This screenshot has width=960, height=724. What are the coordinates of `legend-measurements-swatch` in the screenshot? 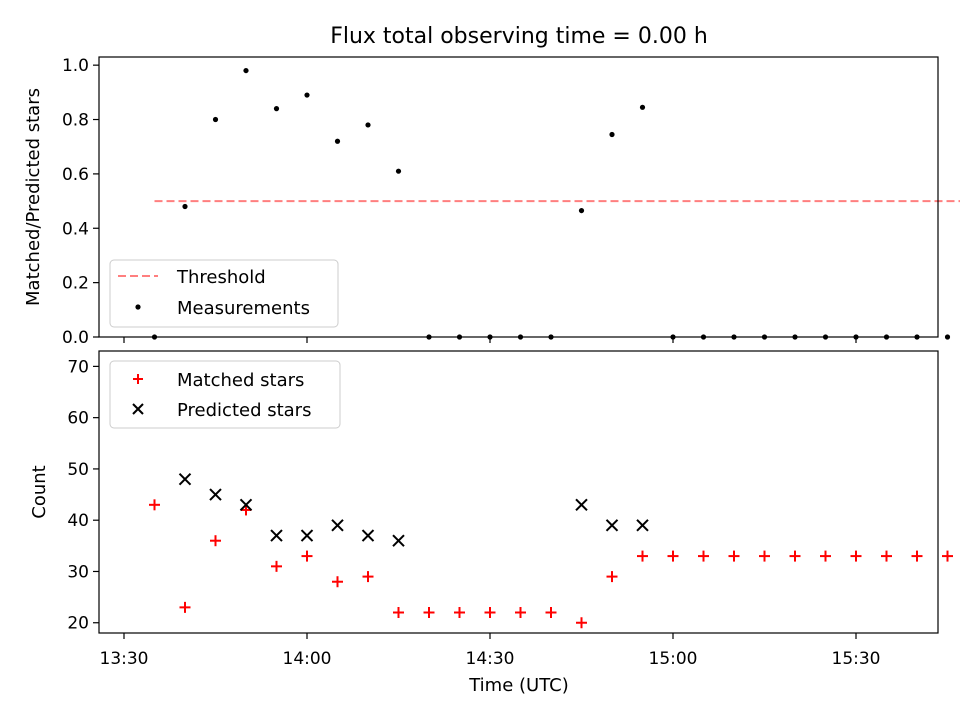 It's located at (137, 306).